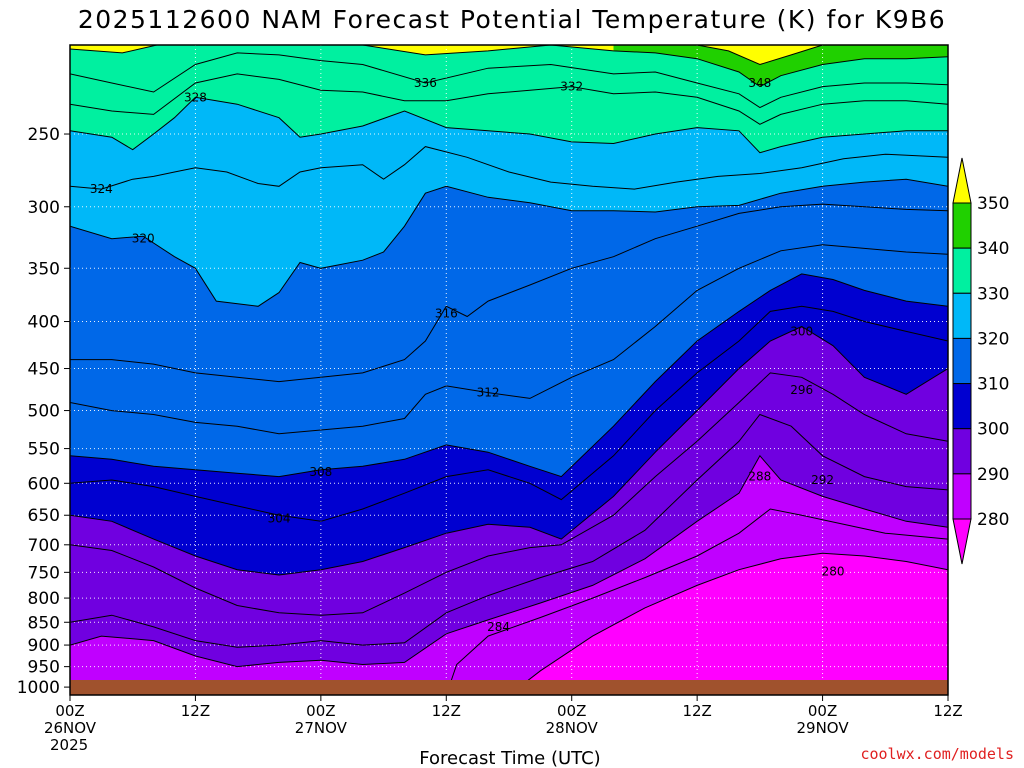 This screenshot has height=768, width=1024. What do you see at coordinates (44, 668) in the screenshot?
I see `y-tick-label-950: 950` at bounding box center [44, 668].